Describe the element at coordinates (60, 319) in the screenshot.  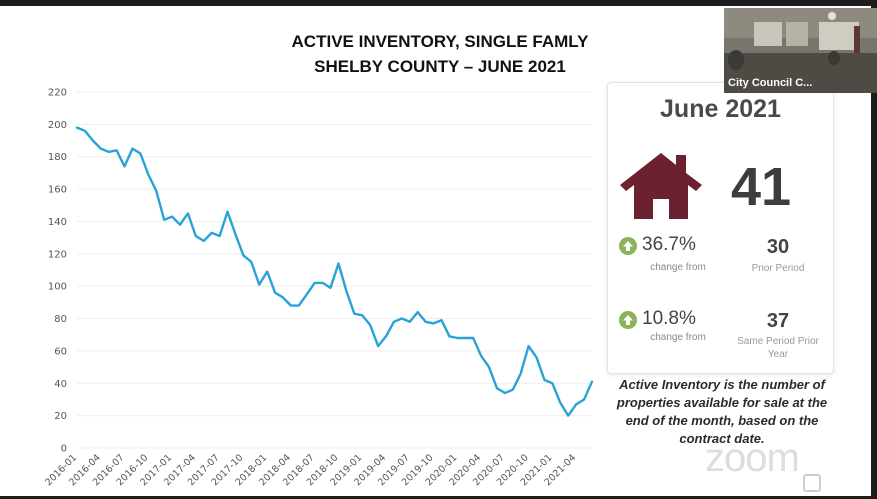
I see `y-tick-label: 80` at that location.